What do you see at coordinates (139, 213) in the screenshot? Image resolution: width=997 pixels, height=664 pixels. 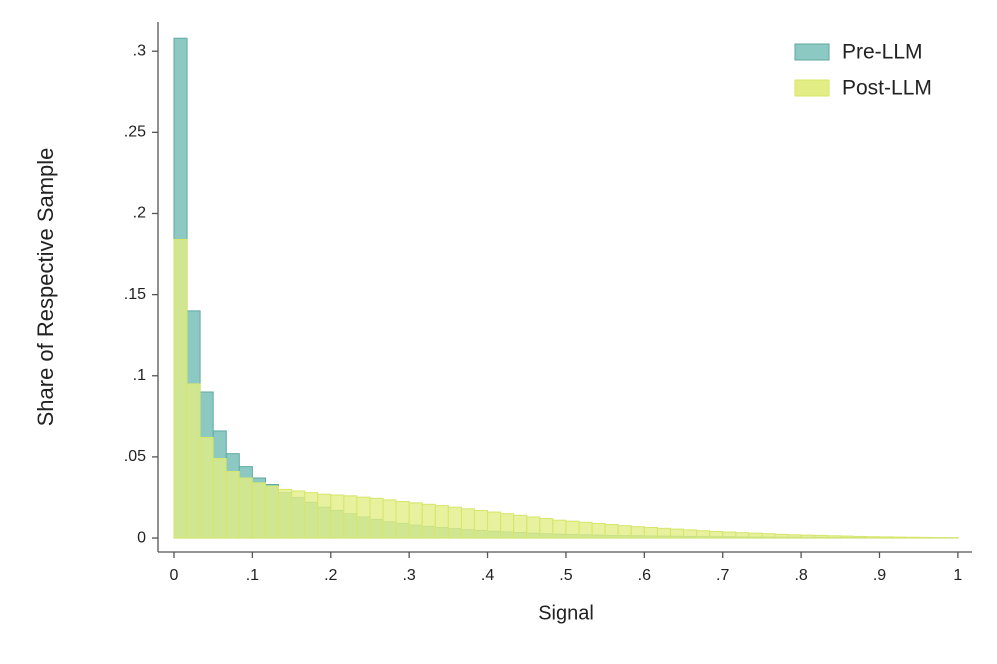 I see `y-tick-label: .2` at bounding box center [139, 213].